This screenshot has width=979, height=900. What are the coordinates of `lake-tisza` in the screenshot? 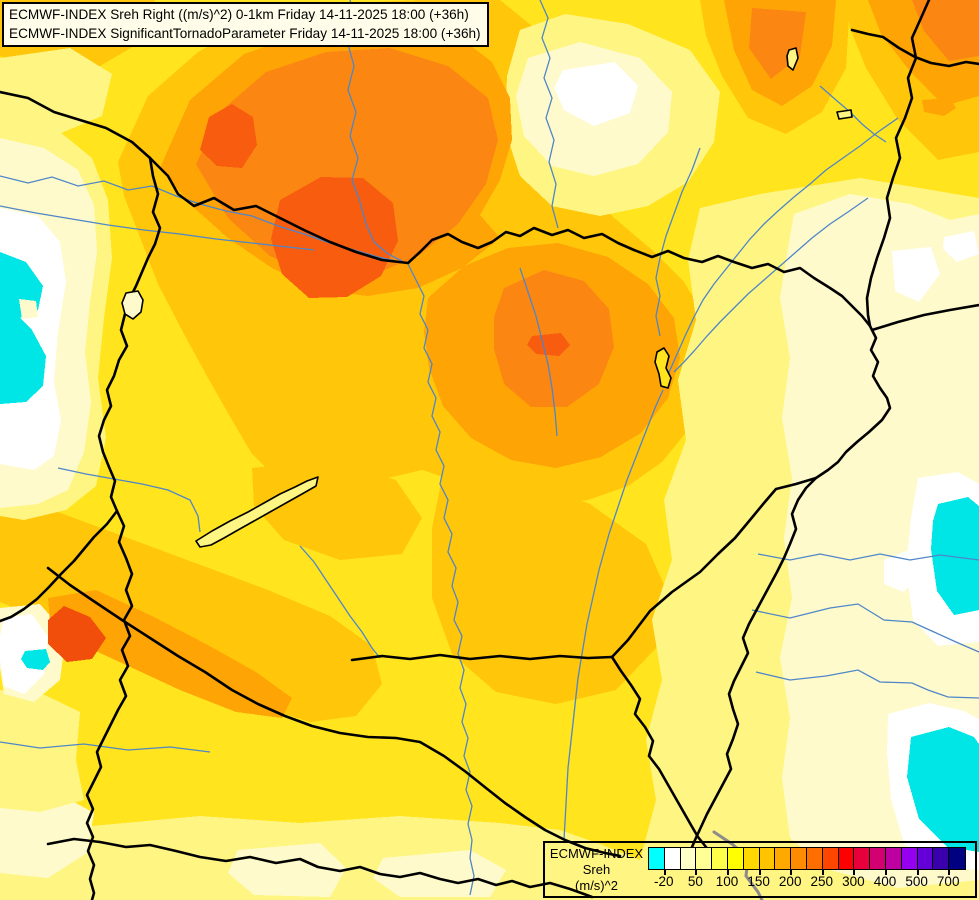 It's located at (663, 368).